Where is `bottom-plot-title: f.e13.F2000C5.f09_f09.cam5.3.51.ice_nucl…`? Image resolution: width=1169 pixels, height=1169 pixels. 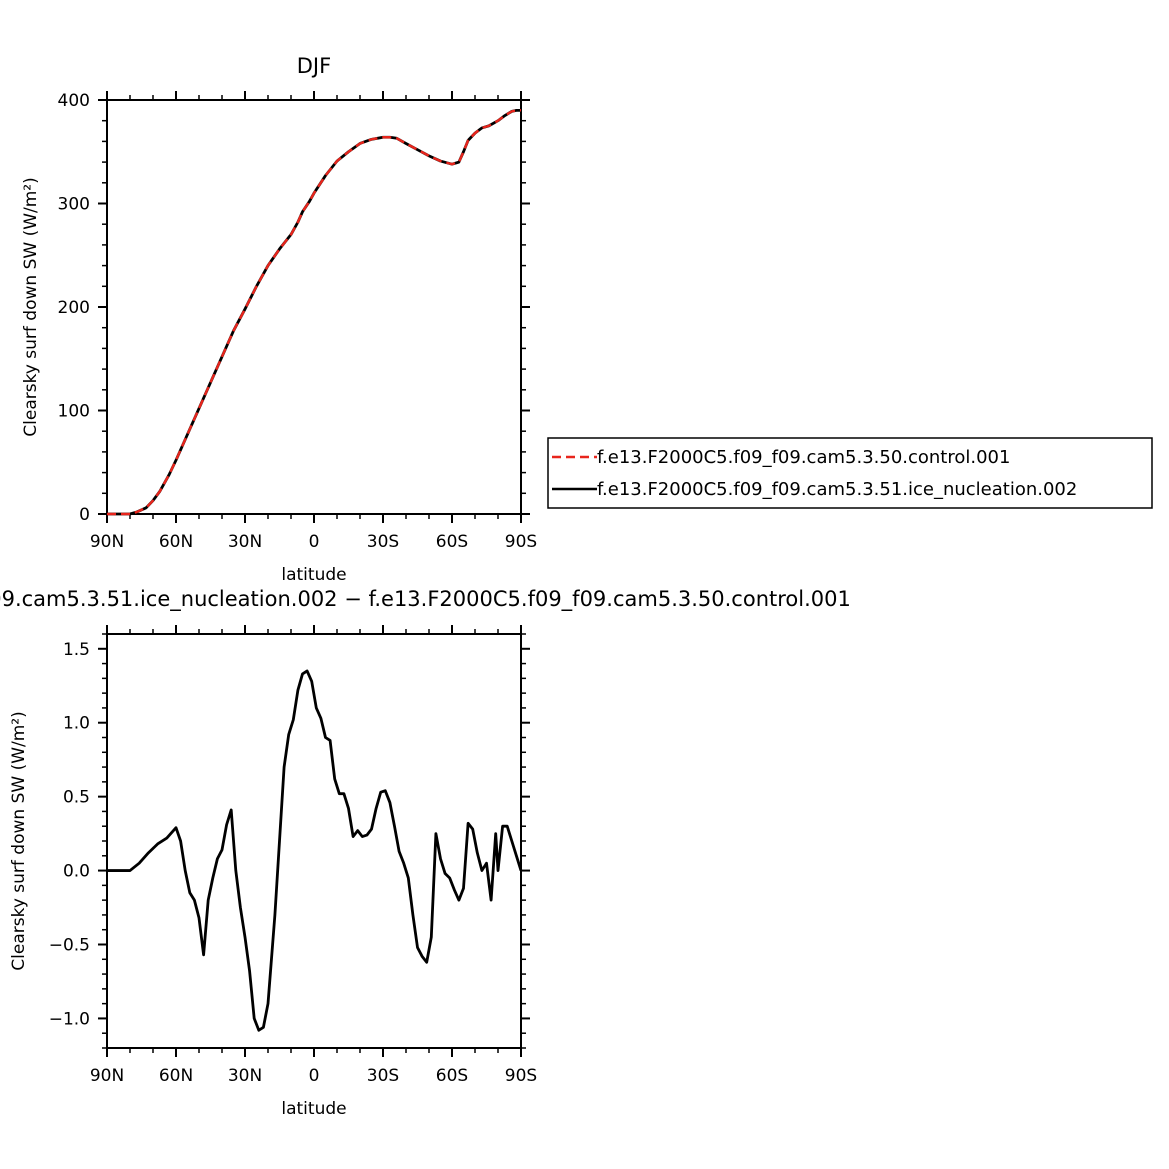 bottom-plot-title: f.e13.F2000C5.f09_f09.cam5.3.51.ice_nucl… is located at coordinates (425, 599).